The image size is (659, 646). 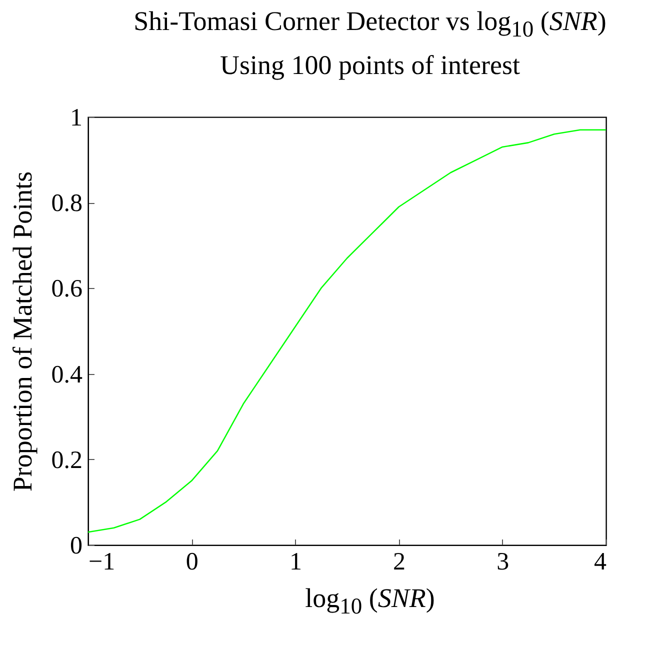 I want to click on x-tick-label: −1, so click(x=102, y=562).